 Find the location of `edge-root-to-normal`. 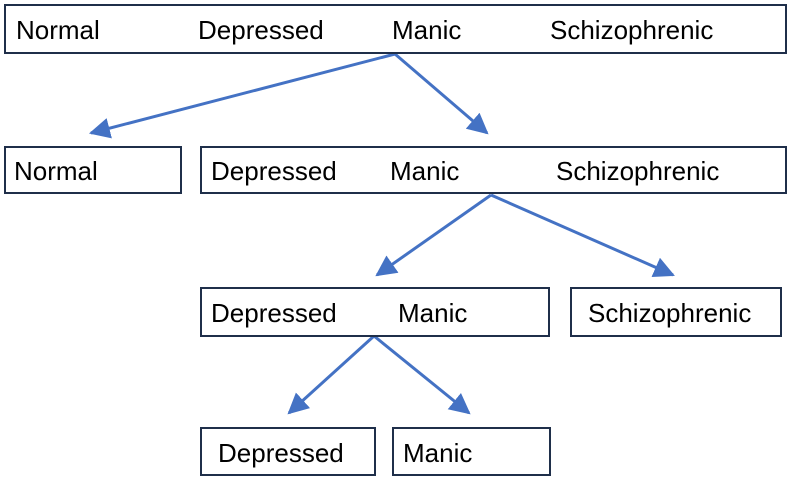

edge-root-to-normal is located at coordinates (242, 95).